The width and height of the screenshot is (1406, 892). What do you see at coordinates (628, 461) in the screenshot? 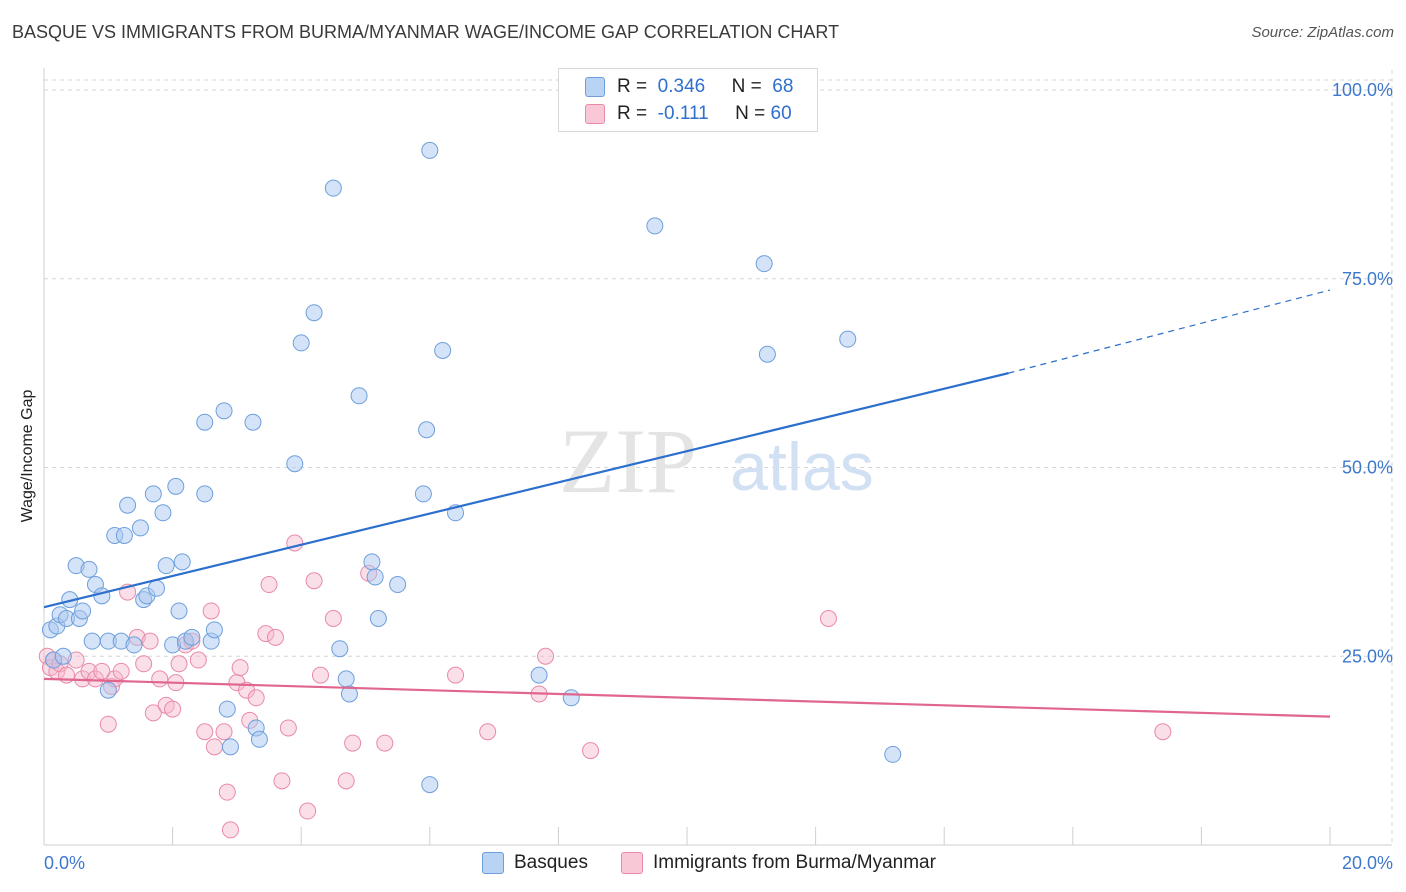
I see `watermark-zip: ZIP` at bounding box center [628, 461].